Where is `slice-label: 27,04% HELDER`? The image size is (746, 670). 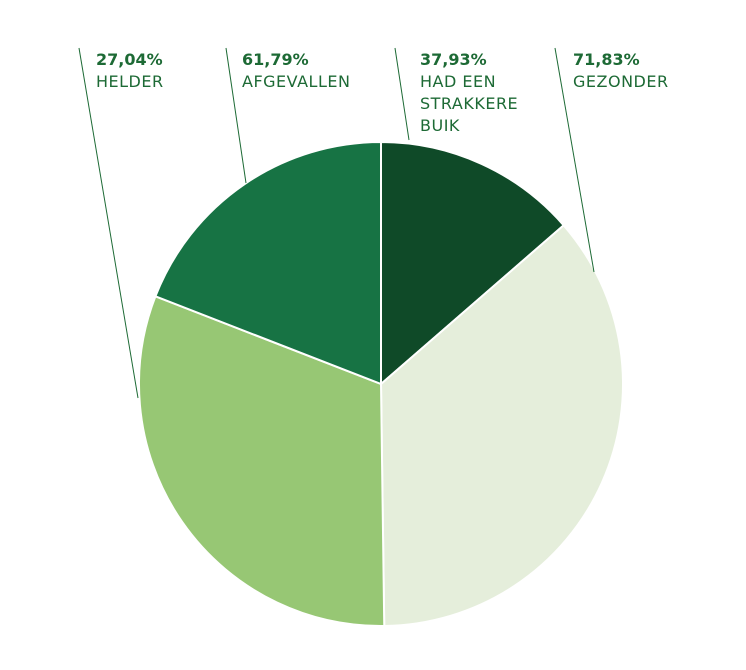
slice-label: 27,04% HELDER is located at coordinates (156, 71).